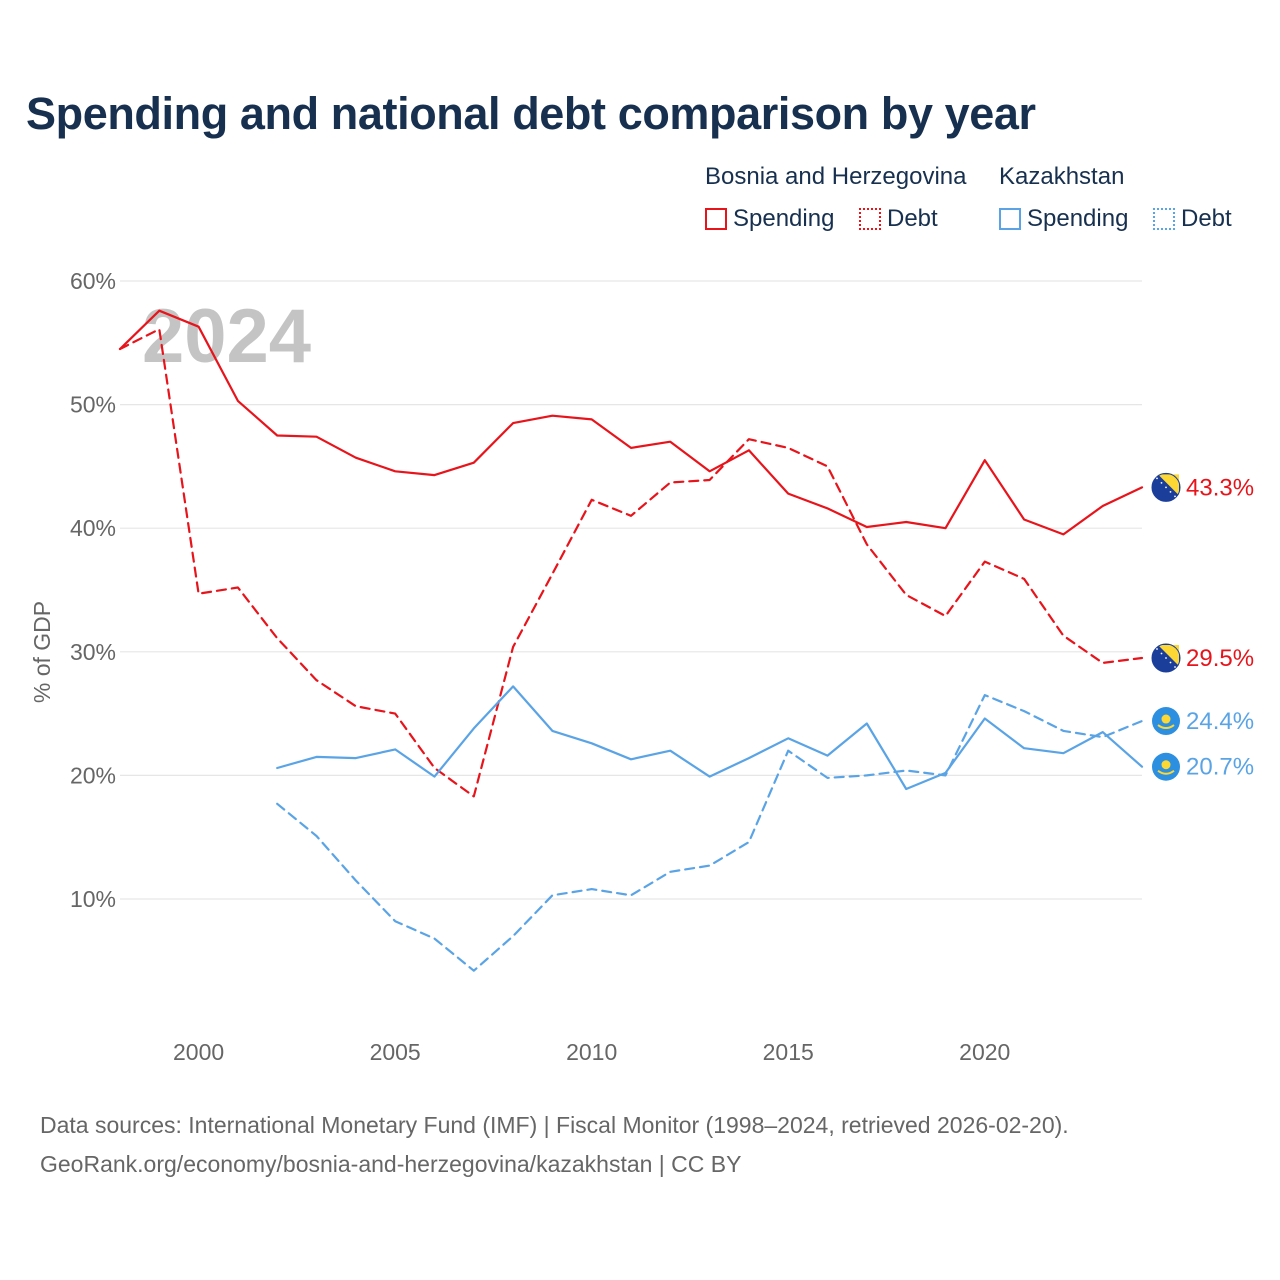 Image resolution: width=1280 pixels, height=1280 pixels. I want to click on legend-swatch-kazakhstan-spending, so click(1010, 219).